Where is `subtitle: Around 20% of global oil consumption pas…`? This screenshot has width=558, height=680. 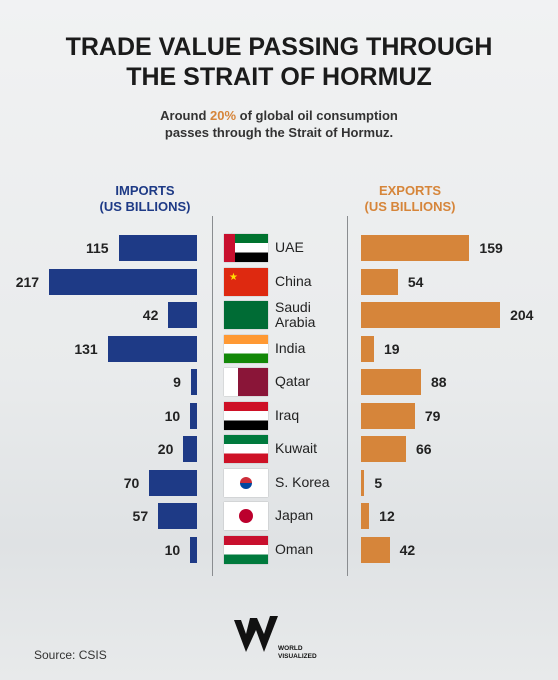 subtitle: Around 20% of global oil consumption pas… is located at coordinates (279, 124).